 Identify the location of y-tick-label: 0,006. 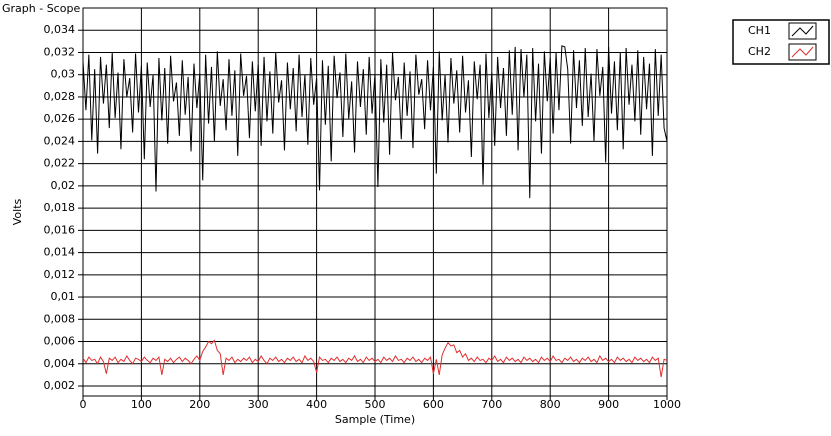
(60, 341).